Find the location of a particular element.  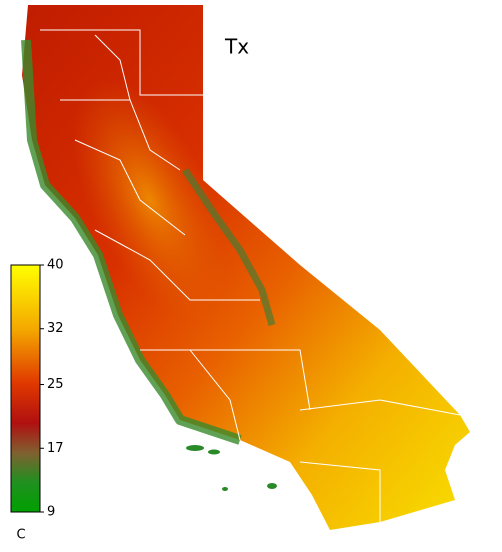

map-title: Tx is located at coordinates (236, 47).